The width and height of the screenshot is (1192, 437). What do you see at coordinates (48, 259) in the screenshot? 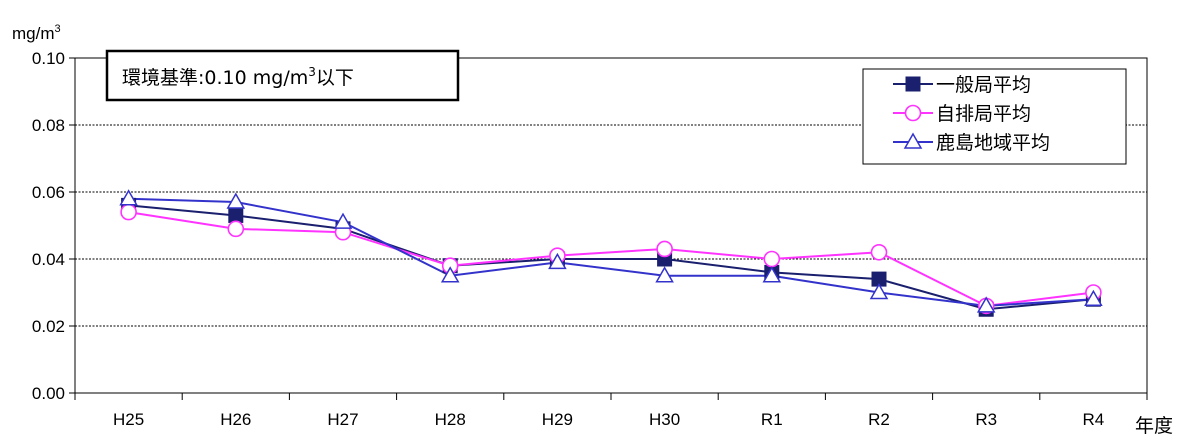
I see `y-tick-label: 0.04` at bounding box center [48, 259].